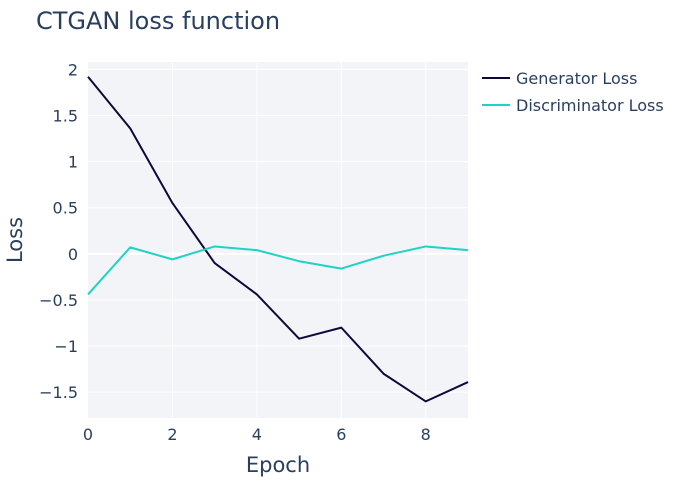 The image size is (700, 500). Describe the element at coordinates (15, 240) in the screenshot. I see `y-axis-title: Loss` at that location.